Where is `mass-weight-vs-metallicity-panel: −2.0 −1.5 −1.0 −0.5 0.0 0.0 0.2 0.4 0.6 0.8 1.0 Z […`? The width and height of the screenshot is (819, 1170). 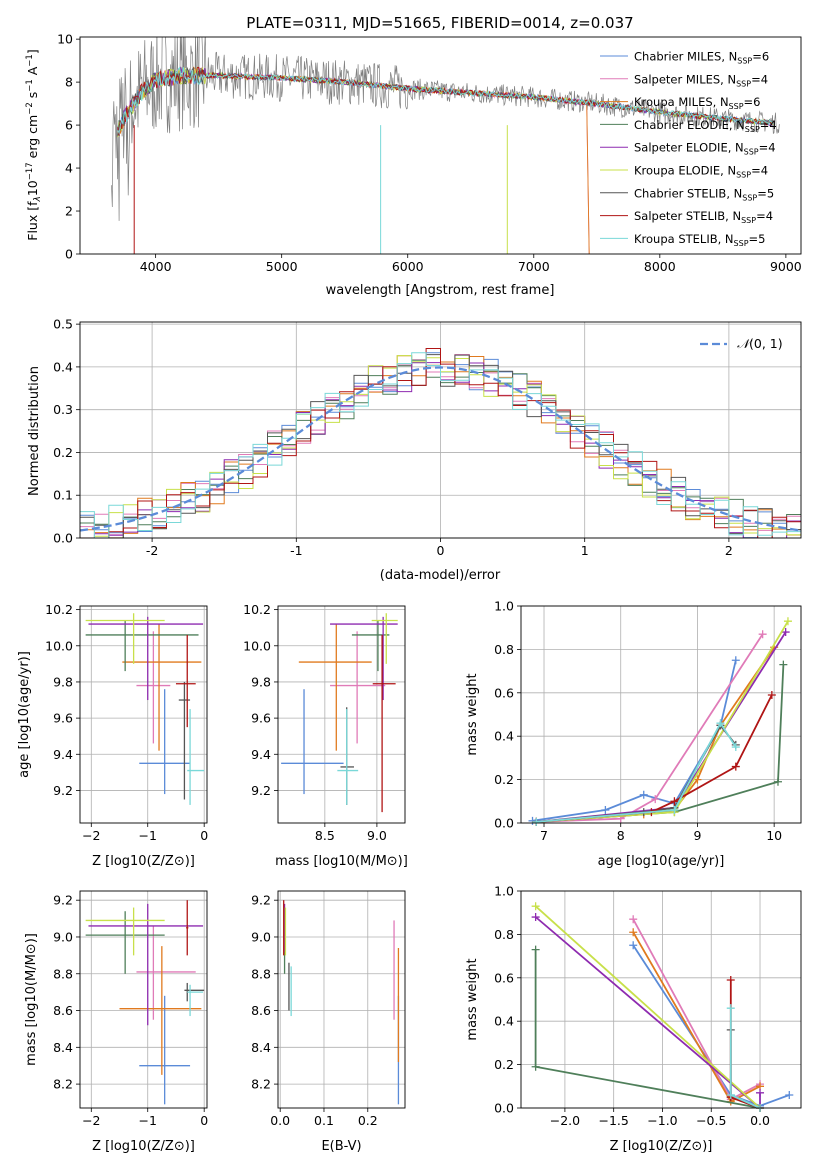
mass-weight-vs-metallicity-panel: −2.0 −1.5 −1.0 −0.5 0.0 0.0 0.2 0.4 0.6 0.8 1.0 Z [… is located at coordinates (633, 1019).